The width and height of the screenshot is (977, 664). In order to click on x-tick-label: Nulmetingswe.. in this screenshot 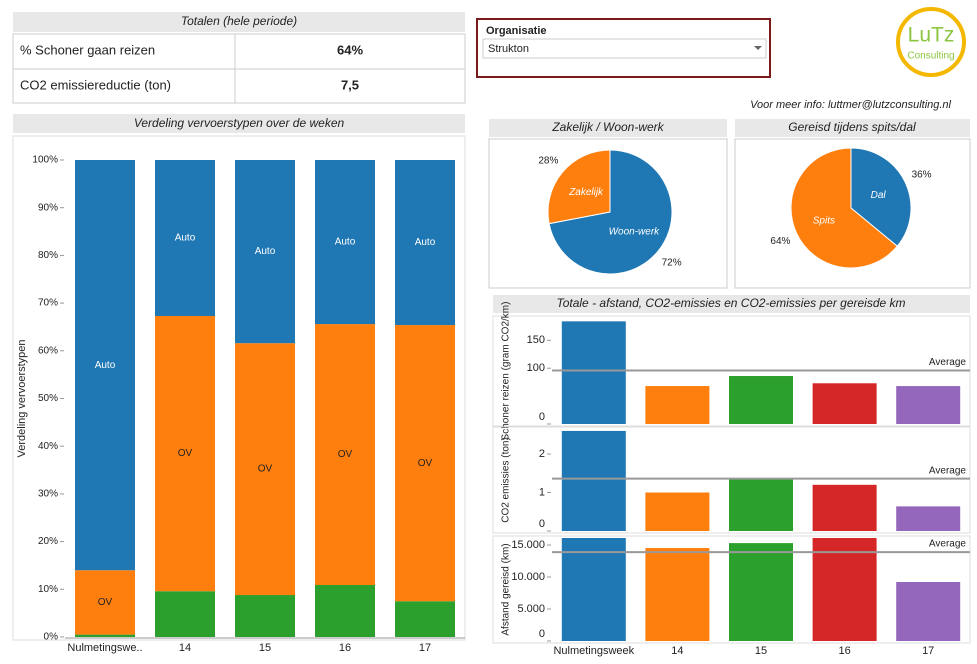, I will do `click(104, 648)`.